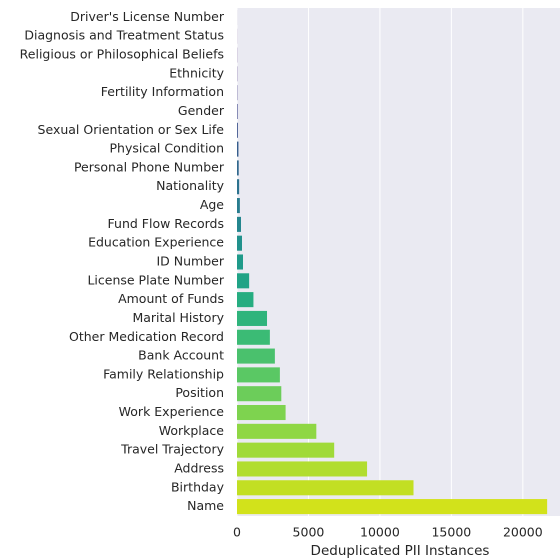 This screenshot has width=560, height=560. I want to click on y-tick-label: Bank Account, so click(181, 355).